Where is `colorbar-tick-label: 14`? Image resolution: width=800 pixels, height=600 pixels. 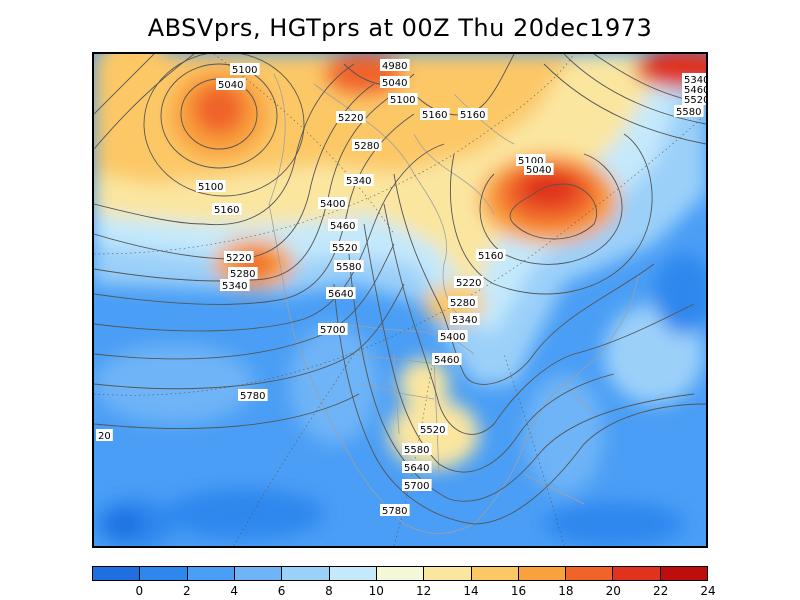 colorbar-tick-label: 14 is located at coordinates (471, 591).